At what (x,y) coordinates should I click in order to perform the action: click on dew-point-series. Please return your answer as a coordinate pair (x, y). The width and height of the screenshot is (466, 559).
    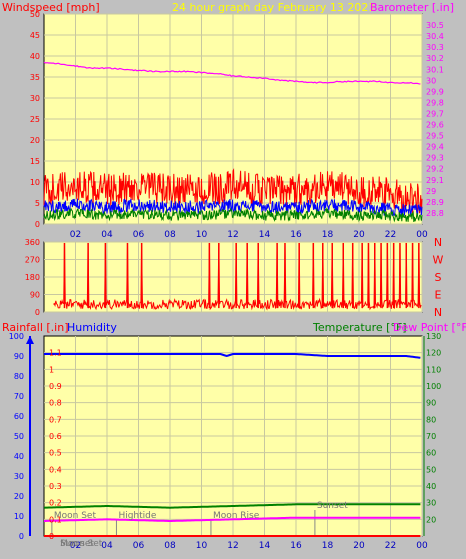
    Looking at the image, I should click on (232, 519).